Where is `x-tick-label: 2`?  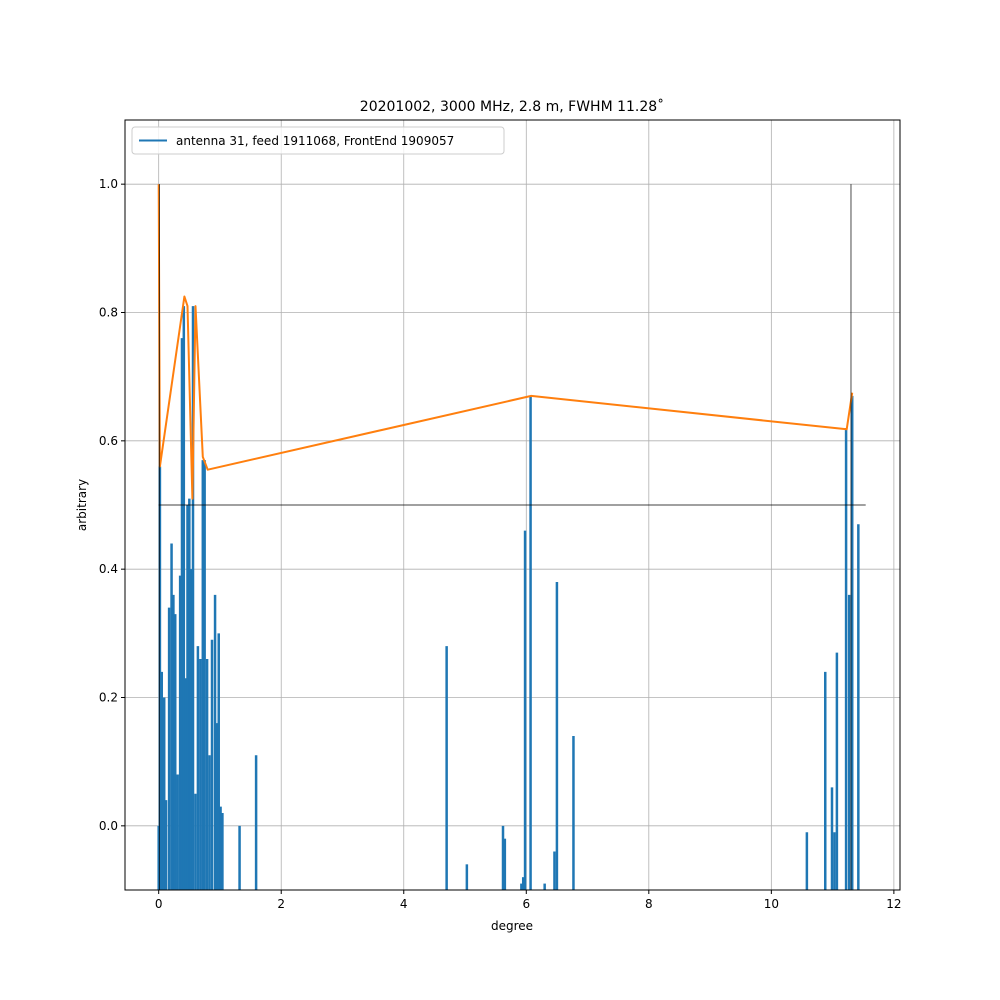 x-tick-label: 2 is located at coordinates (281, 904).